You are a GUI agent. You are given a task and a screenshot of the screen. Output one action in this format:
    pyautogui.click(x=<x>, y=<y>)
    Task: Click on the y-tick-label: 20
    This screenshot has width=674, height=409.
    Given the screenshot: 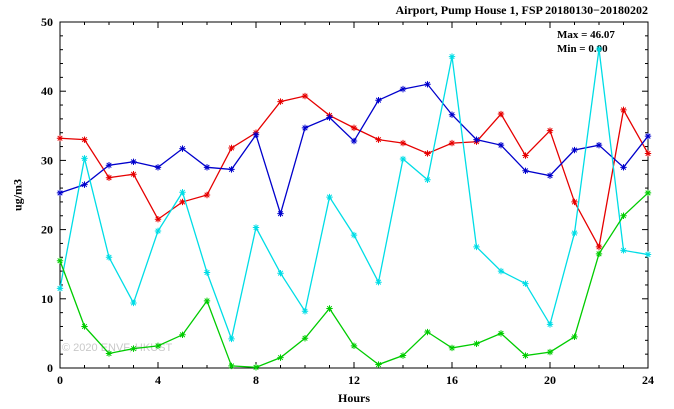 What is the action you would take?
    pyautogui.click(x=47, y=230)
    